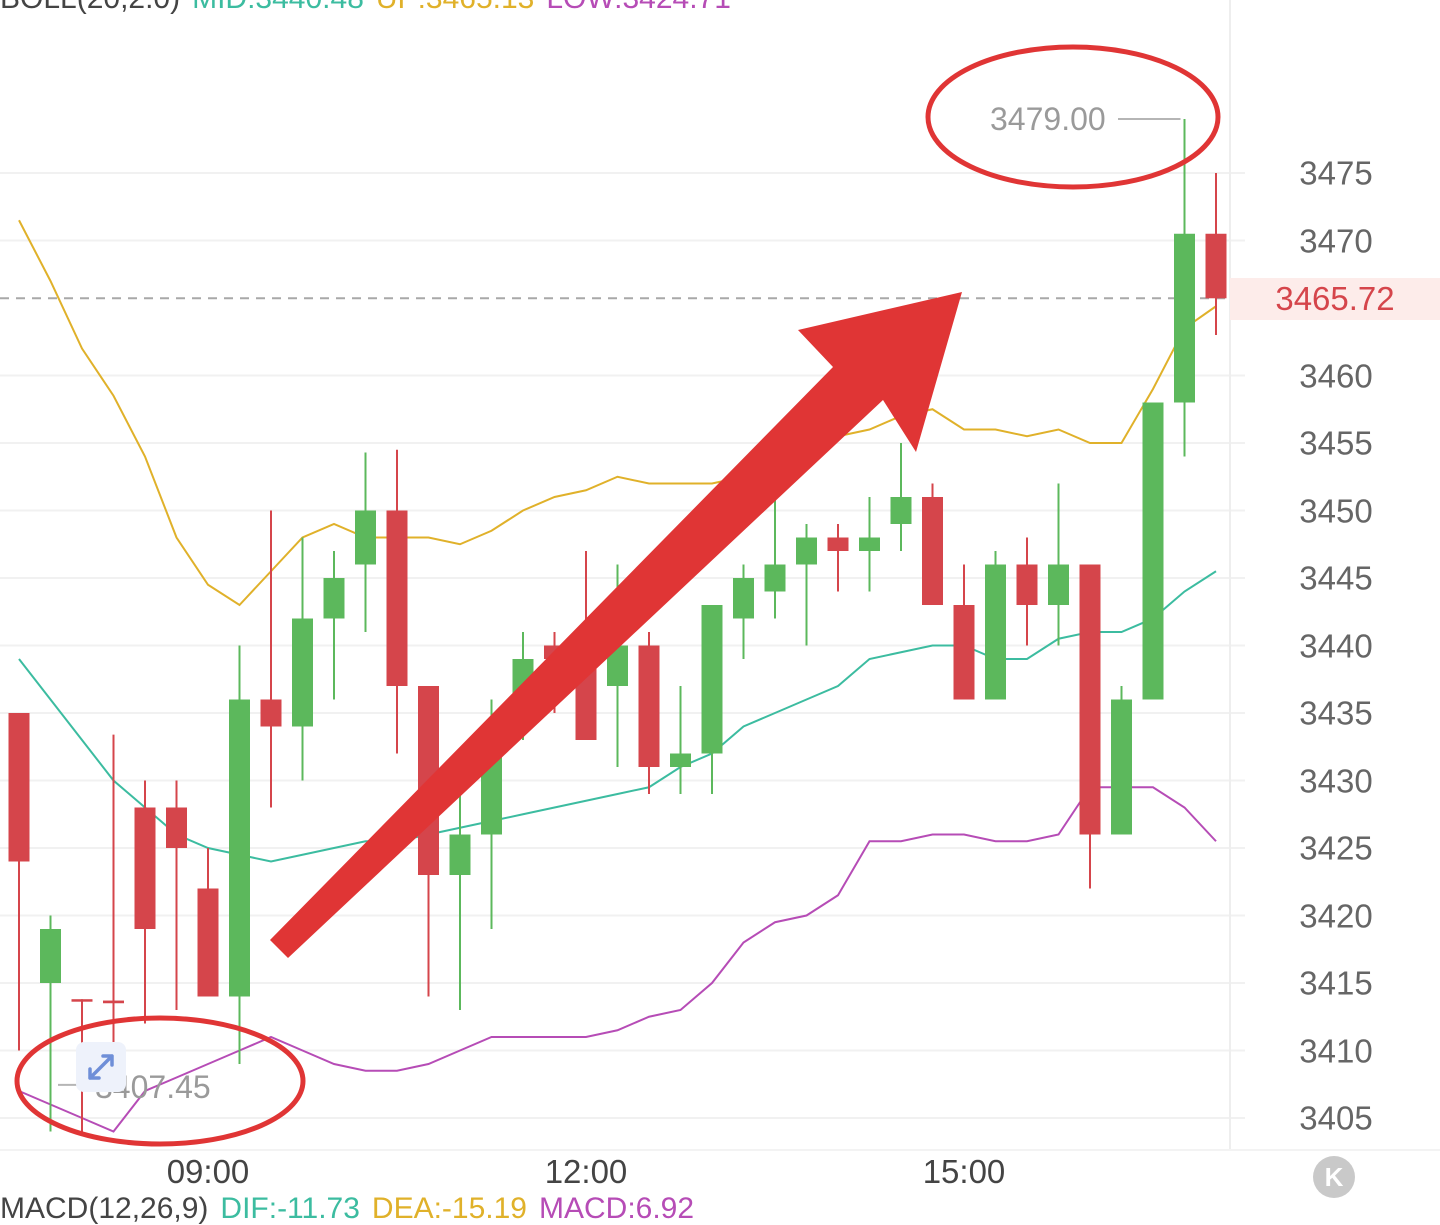 The image size is (1440, 1225). What do you see at coordinates (1336, 578) in the screenshot?
I see `y-tick-label: 3445` at bounding box center [1336, 578].